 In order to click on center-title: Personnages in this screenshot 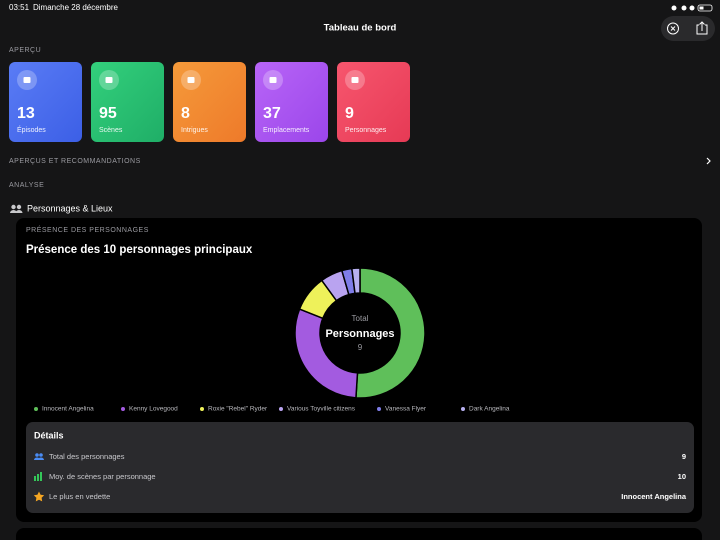, I will do `click(359, 334)`.